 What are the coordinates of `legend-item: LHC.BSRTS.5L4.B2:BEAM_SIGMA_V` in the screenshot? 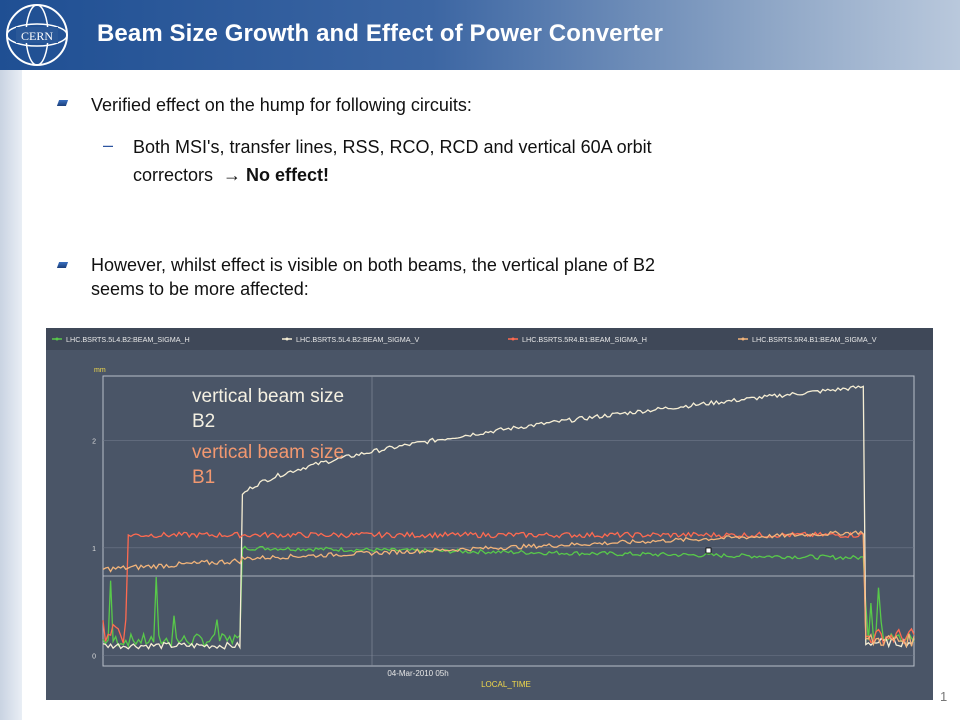 It's located at (358, 339).